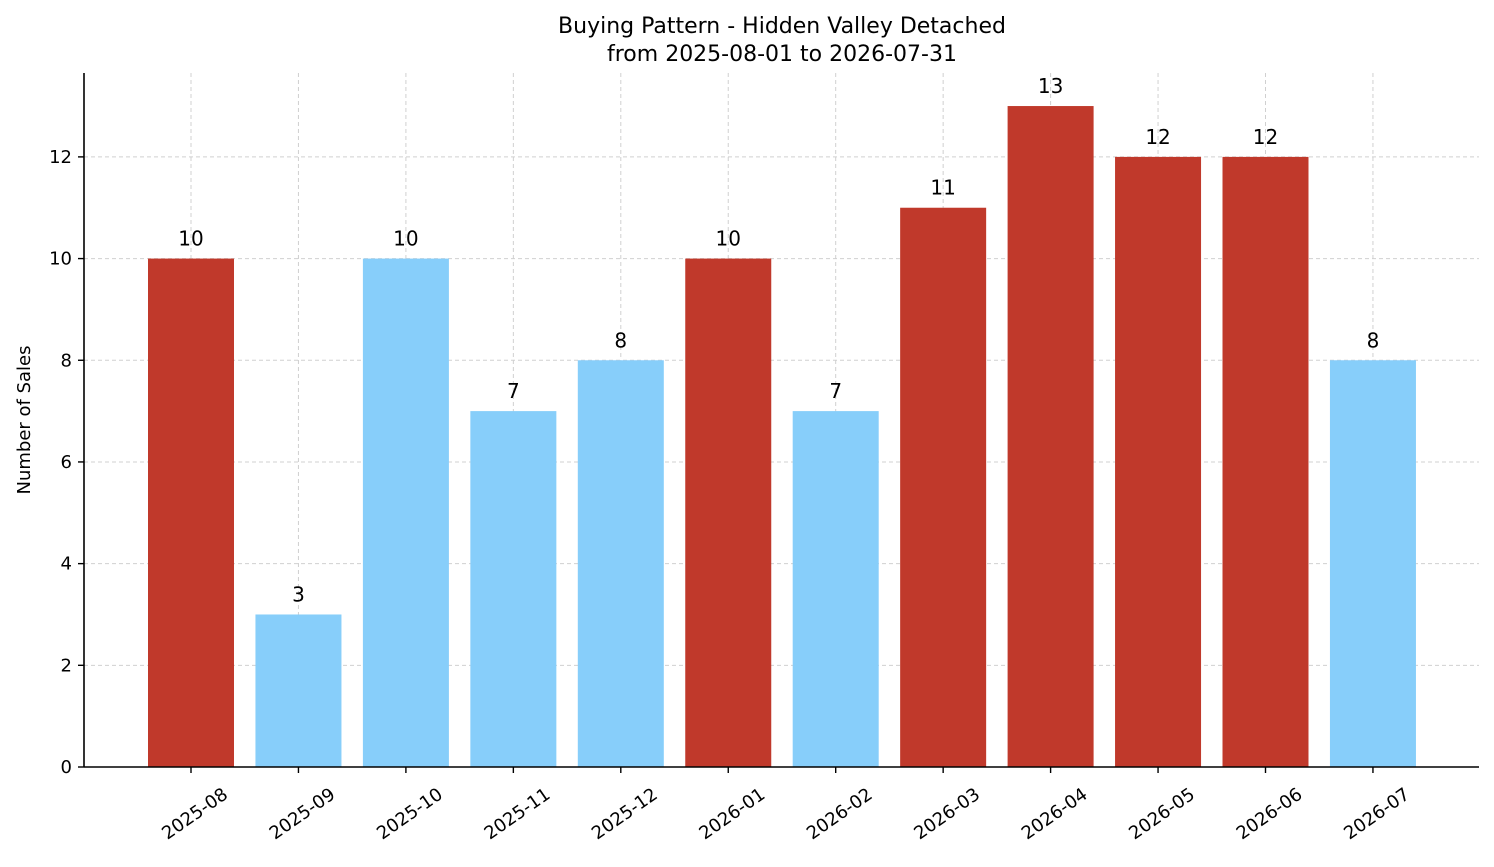 The width and height of the screenshot is (1494, 867). I want to click on y-tick-label: 2, so click(66, 665).